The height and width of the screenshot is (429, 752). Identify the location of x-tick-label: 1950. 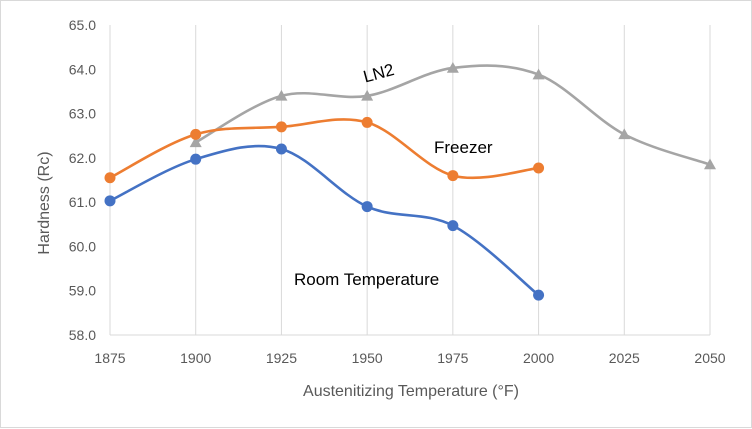
(367, 358).